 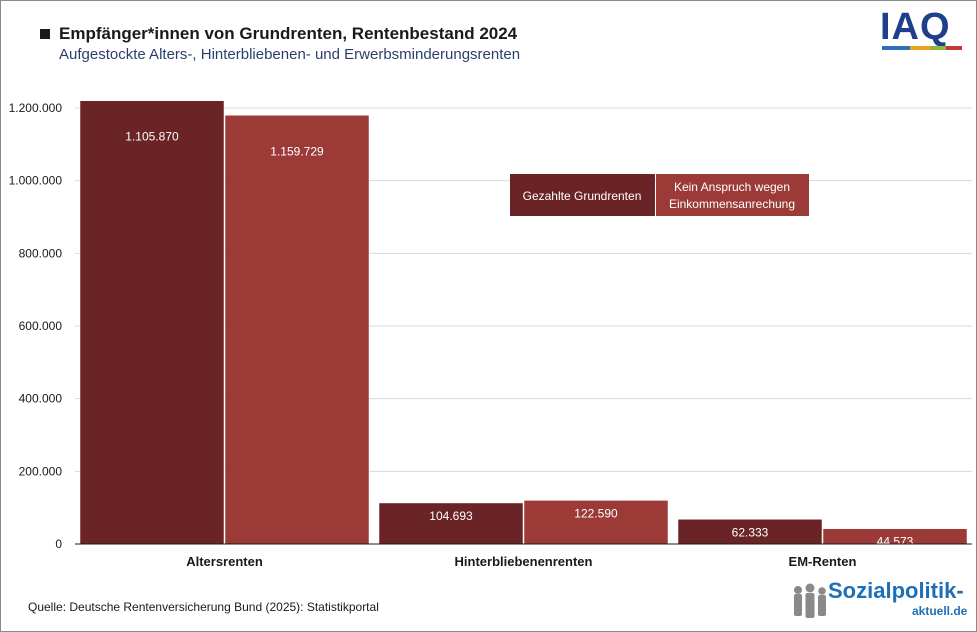 I want to click on bar-value-label: 62.333, so click(x=750, y=532).